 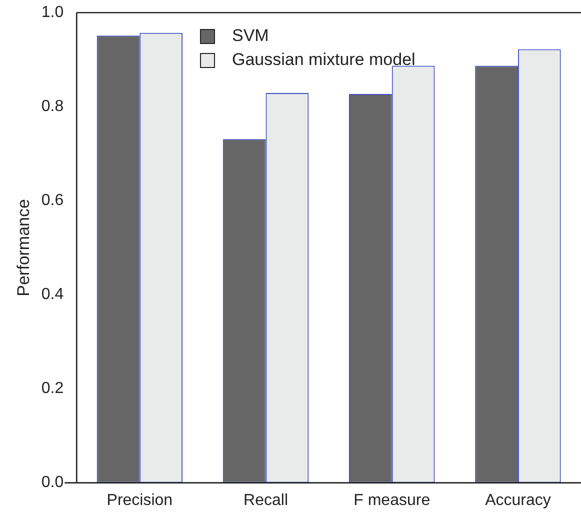 I want to click on y-tick-label: 0.2, so click(x=52, y=389).